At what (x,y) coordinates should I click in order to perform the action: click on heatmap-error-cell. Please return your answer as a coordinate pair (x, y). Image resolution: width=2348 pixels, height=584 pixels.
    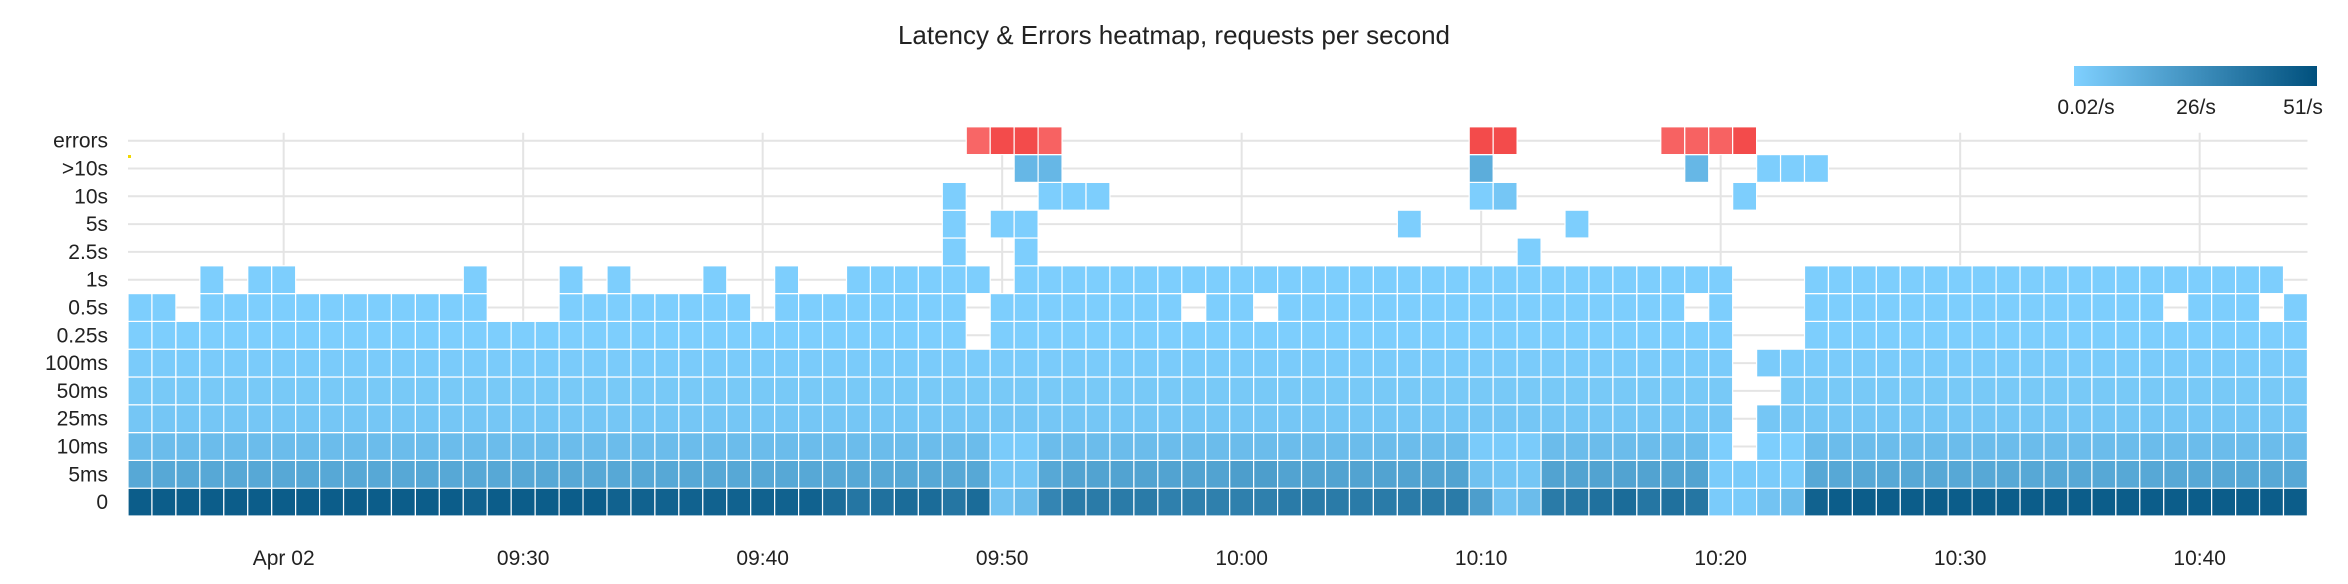
    Looking at the image, I should click on (1481, 141).